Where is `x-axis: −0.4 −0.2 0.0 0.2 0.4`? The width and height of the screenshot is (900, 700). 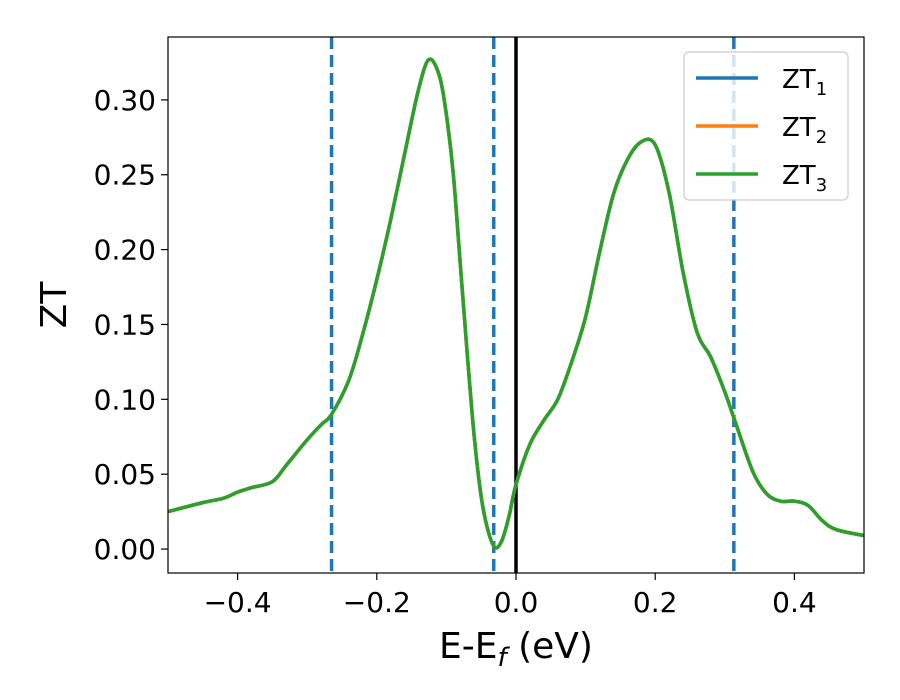
x-axis: −0.4 −0.2 0.0 0.2 0.4 is located at coordinates (510, 596).